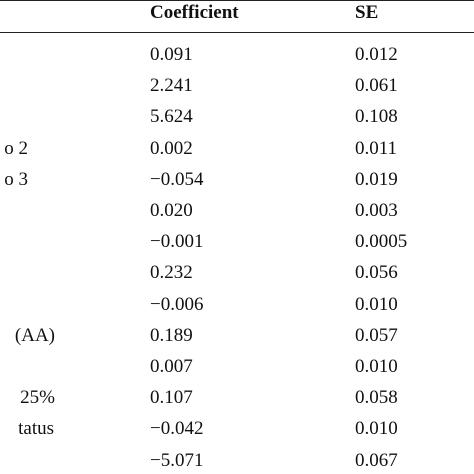  What do you see at coordinates (376, 460) in the screenshot?
I see `se-cell: 0.067` at bounding box center [376, 460].